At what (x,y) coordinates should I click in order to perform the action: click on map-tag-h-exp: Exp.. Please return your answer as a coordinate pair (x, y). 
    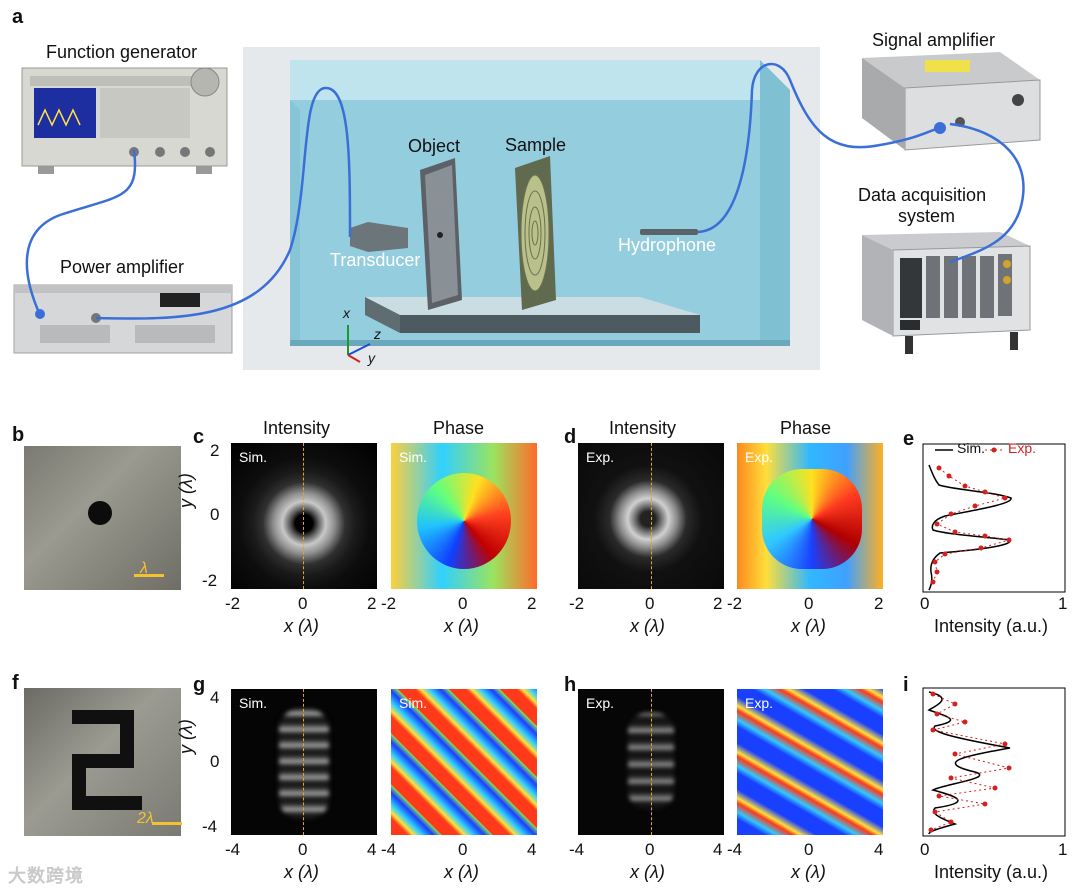
    Looking at the image, I should click on (600, 703).